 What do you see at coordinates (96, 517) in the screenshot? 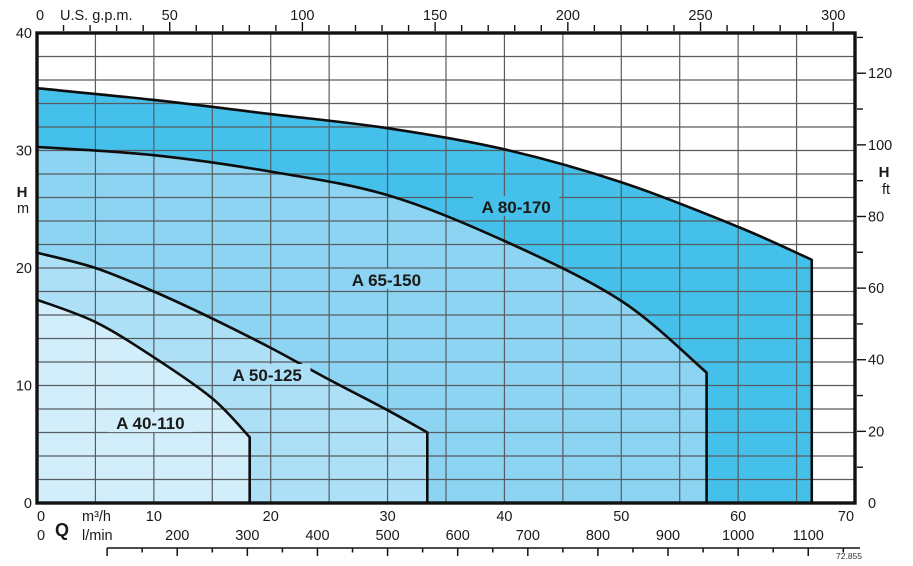
I see `bottom-m3h-unit: m³/h` at bounding box center [96, 517].